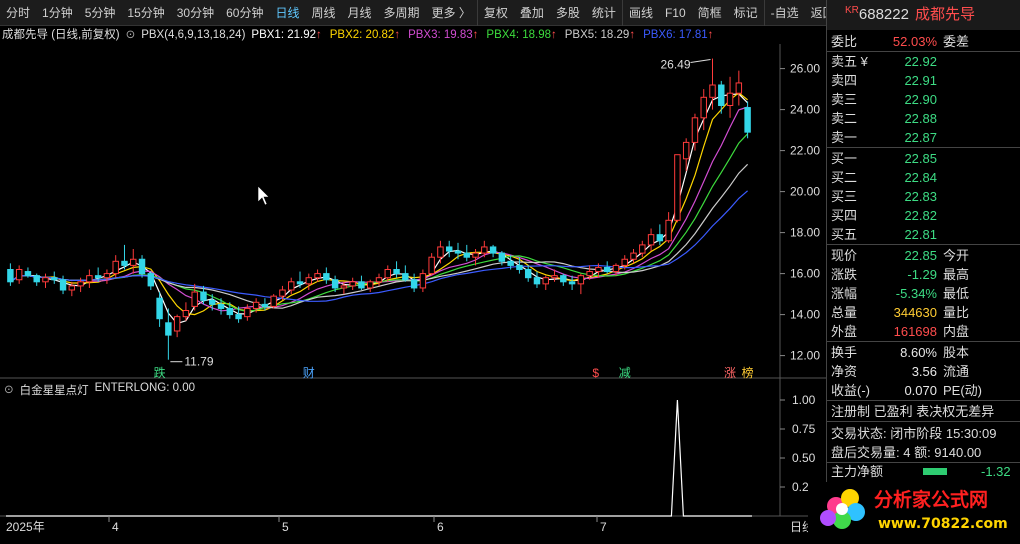 The image size is (1020, 544). Describe the element at coordinates (963, 390) in the screenshot. I see `stat2-row-2-label2: PE(动)` at that location.